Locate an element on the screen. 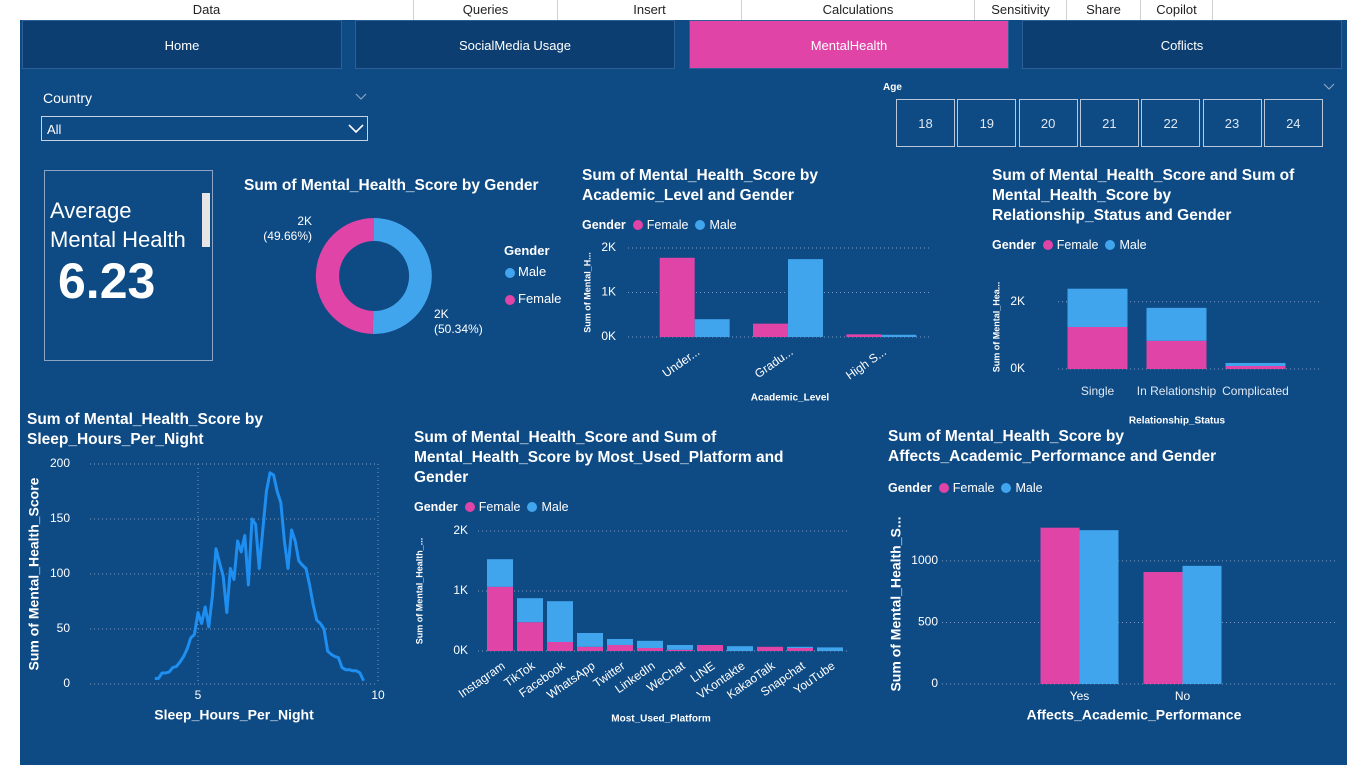 This screenshot has height=768, width=1362. menu-item: Data is located at coordinates (207, 10).